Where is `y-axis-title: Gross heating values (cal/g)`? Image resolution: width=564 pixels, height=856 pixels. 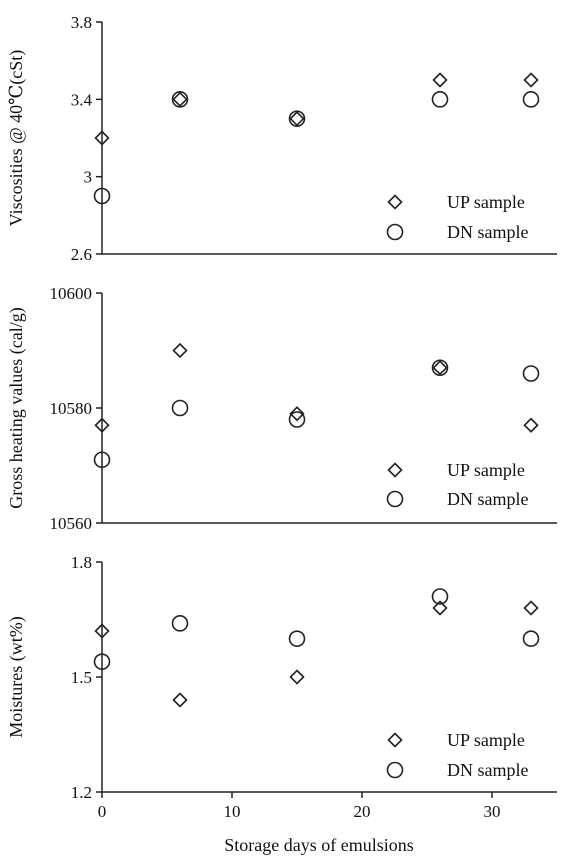
y-axis-title: Gross heating values (cal/g) is located at coordinates (16, 407).